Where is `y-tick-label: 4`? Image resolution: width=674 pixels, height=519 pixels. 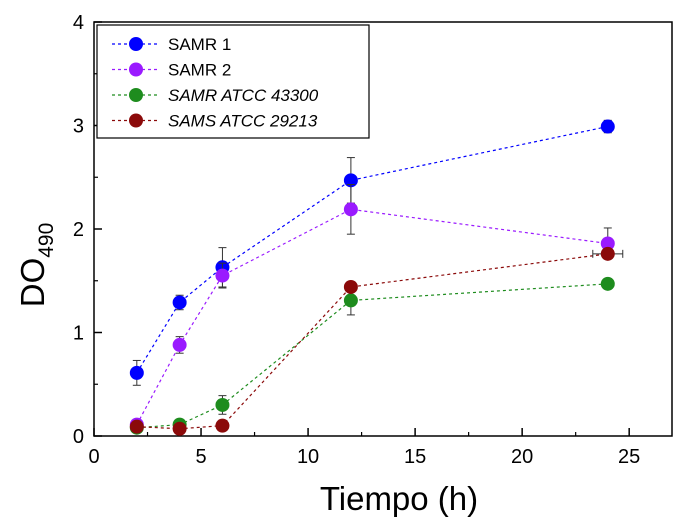 y-tick-label: 4 is located at coordinates (78, 23).